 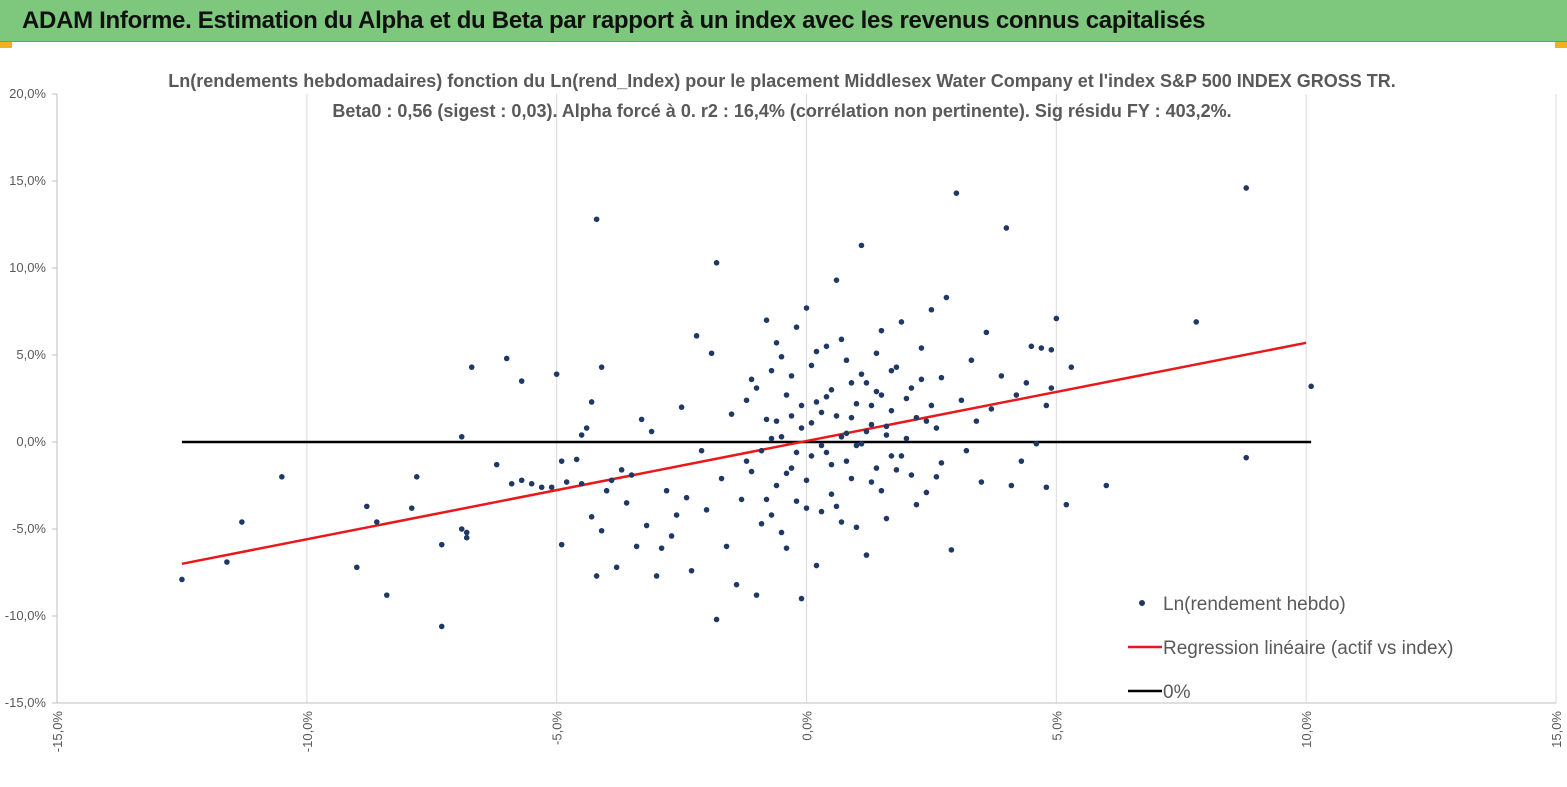 What do you see at coordinates (31, 441) in the screenshot?
I see `y-tick-label: 0,0%` at bounding box center [31, 441].